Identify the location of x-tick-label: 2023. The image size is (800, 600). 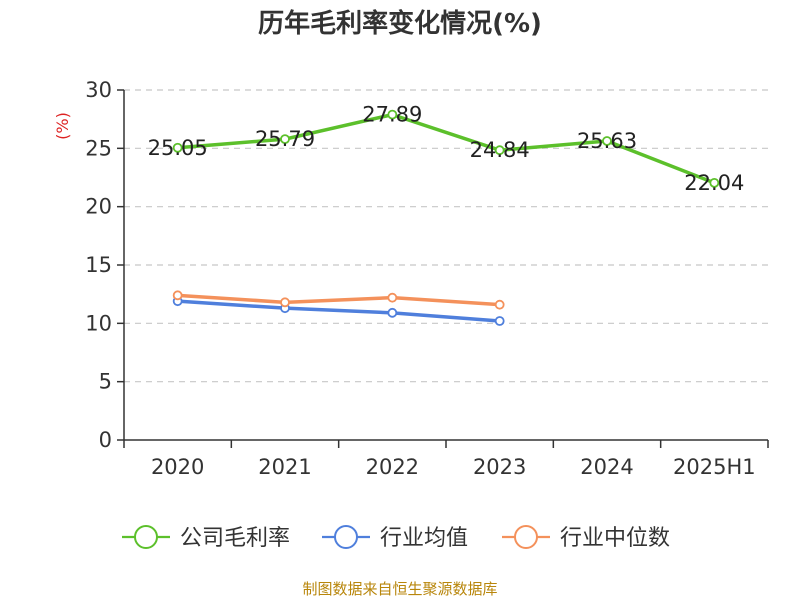
(499, 467).